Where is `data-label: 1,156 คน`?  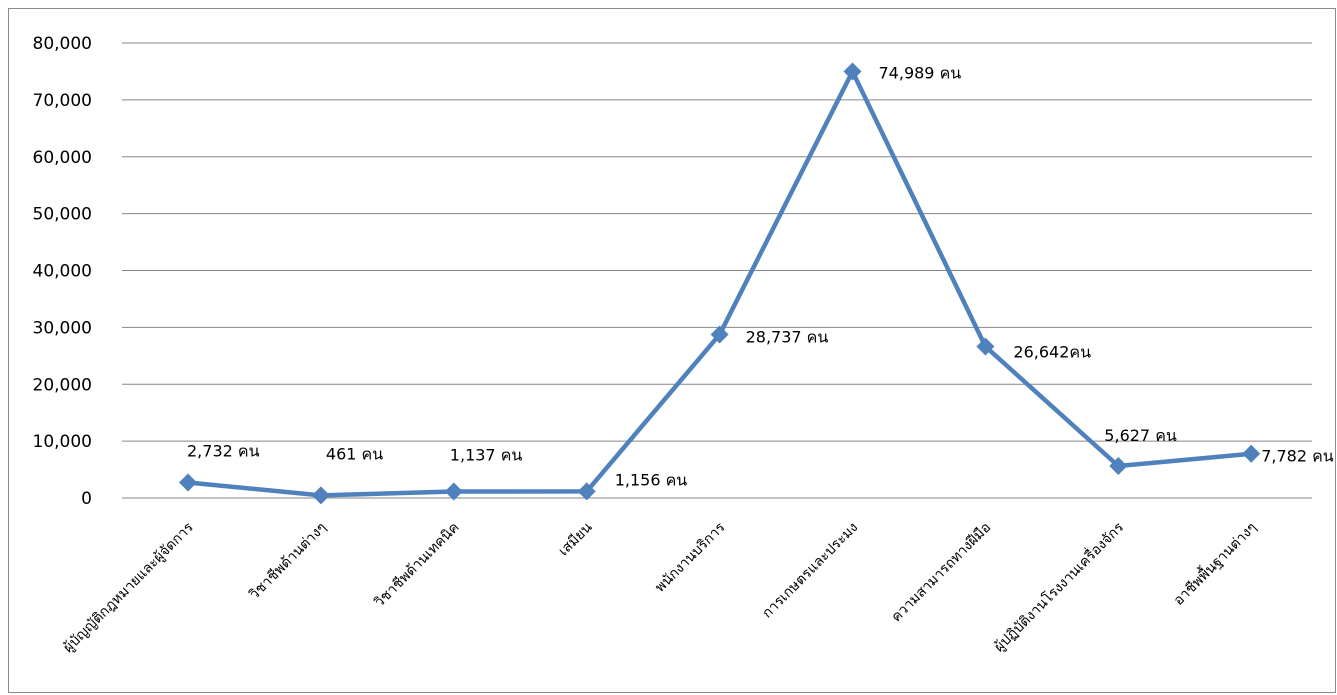
data-label: 1,156 คน is located at coordinates (651, 479).